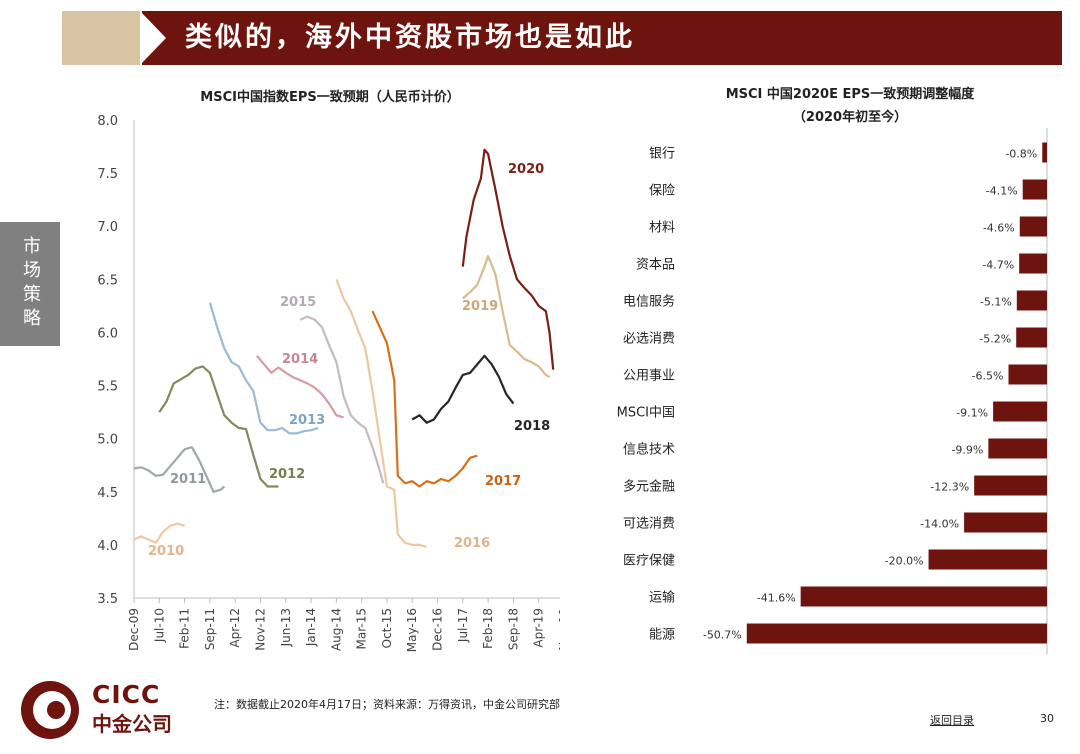  What do you see at coordinates (904, 561) in the screenshot?
I see `bar-value-label: -20.0%` at bounding box center [904, 561].